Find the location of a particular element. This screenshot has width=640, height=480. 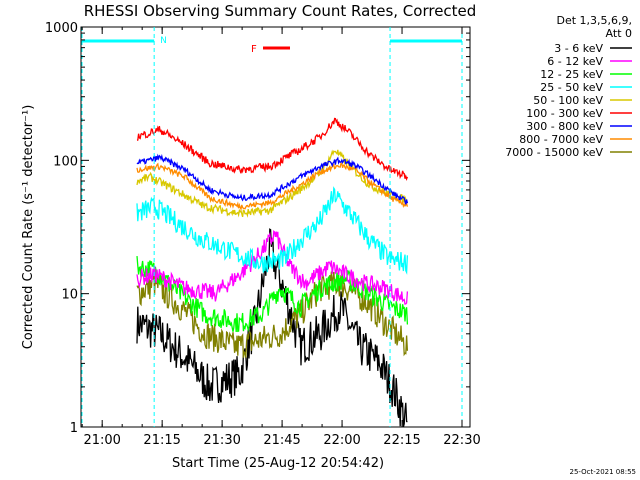

legend-header-attenuator: Att 0 is located at coordinates (619, 33).